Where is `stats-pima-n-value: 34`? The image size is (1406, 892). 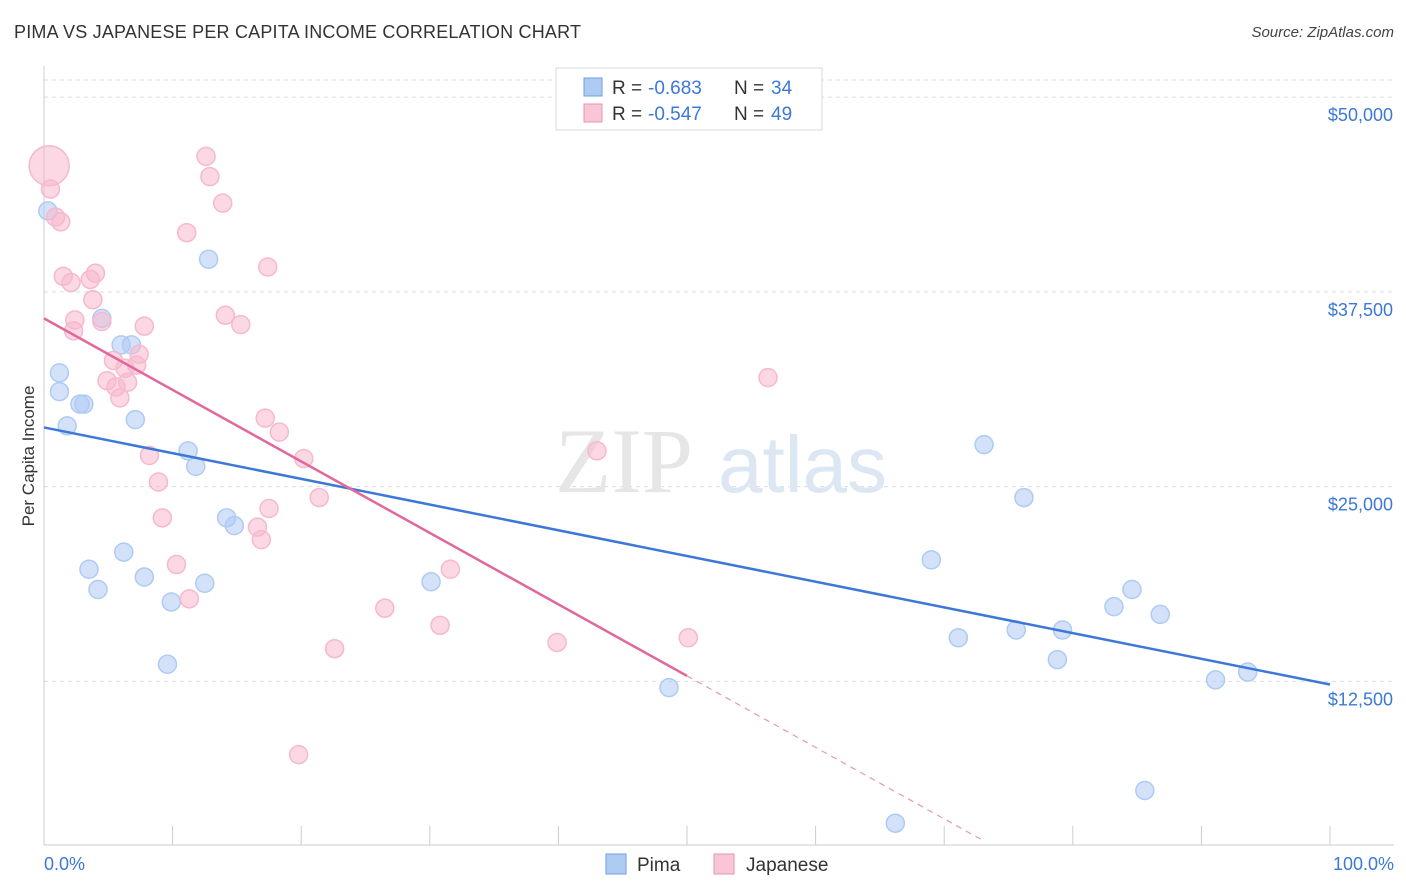 stats-pima-n-value: 34 is located at coordinates (782, 88).